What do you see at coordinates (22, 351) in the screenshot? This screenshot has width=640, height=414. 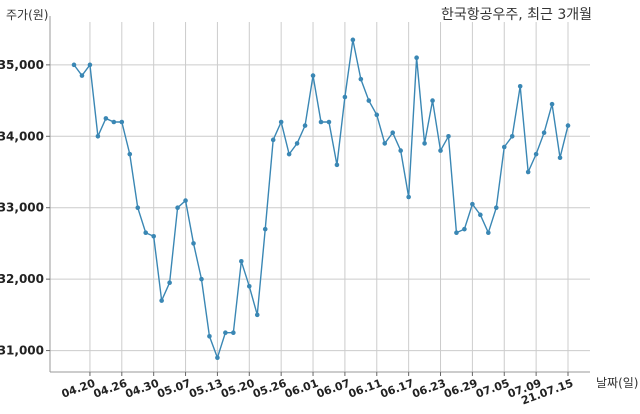 I see `y-tick-label: 31,000` at bounding box center [22, 351].